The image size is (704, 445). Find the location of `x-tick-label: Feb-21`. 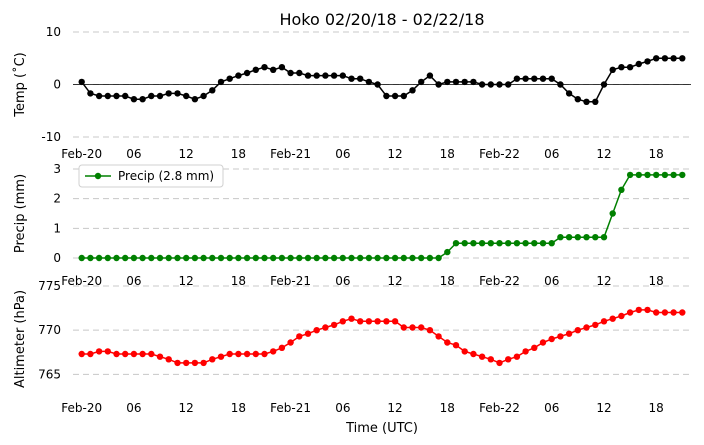

x-tick-label: Feb-21 is located at coordinates (290, 154).